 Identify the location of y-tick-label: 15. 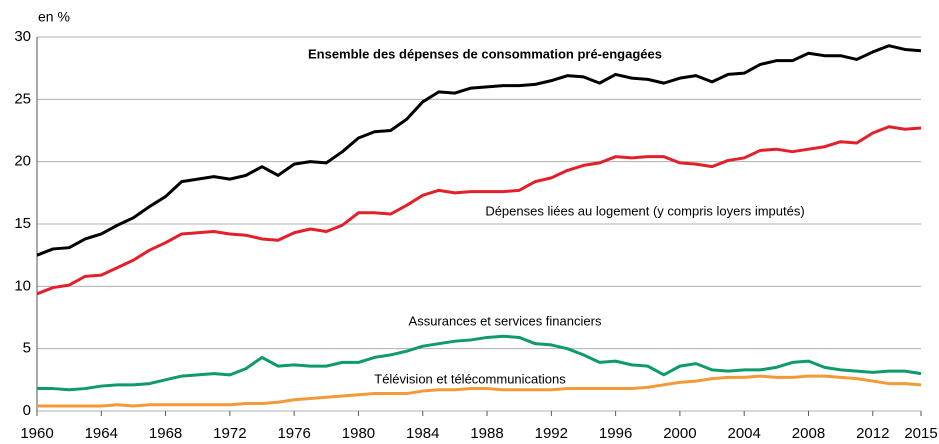
(22, 223).